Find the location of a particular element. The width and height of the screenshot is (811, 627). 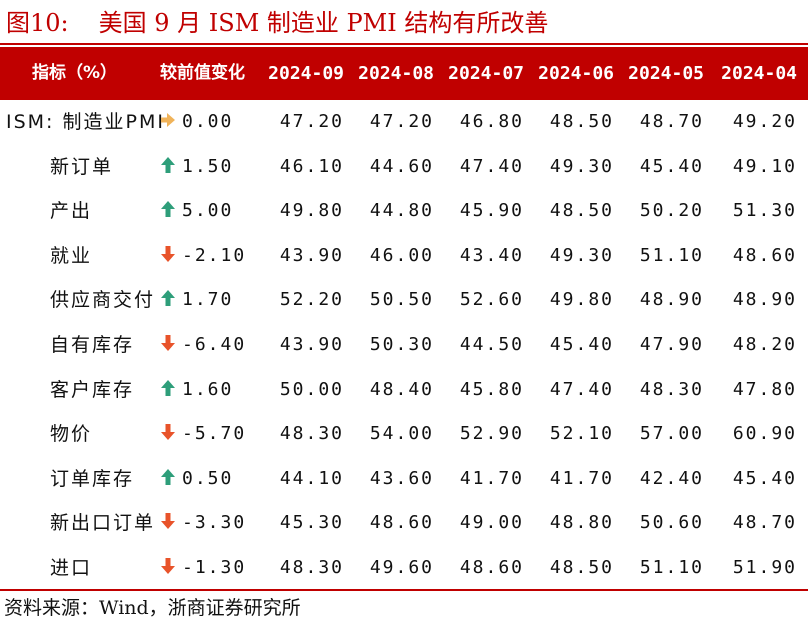

value-cell: 43.60 is located at coordinates (401, 478).